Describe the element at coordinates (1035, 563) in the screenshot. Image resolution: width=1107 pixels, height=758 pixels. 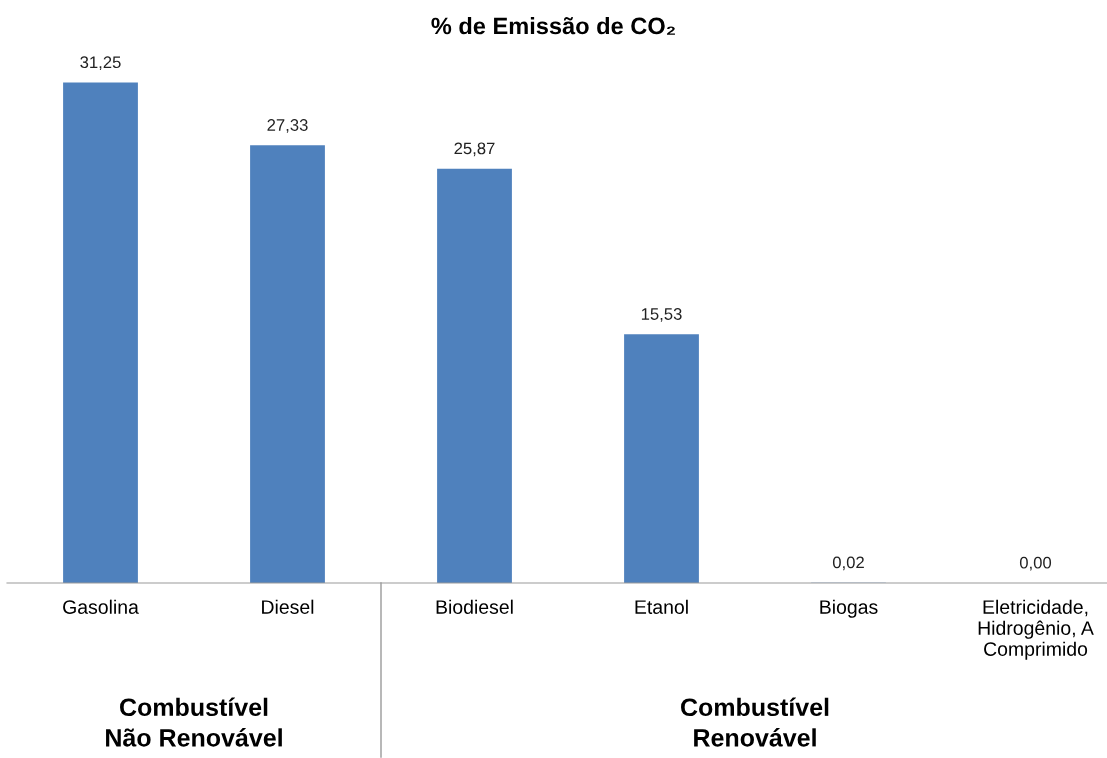
I see `data-label: 0,00` at that location.